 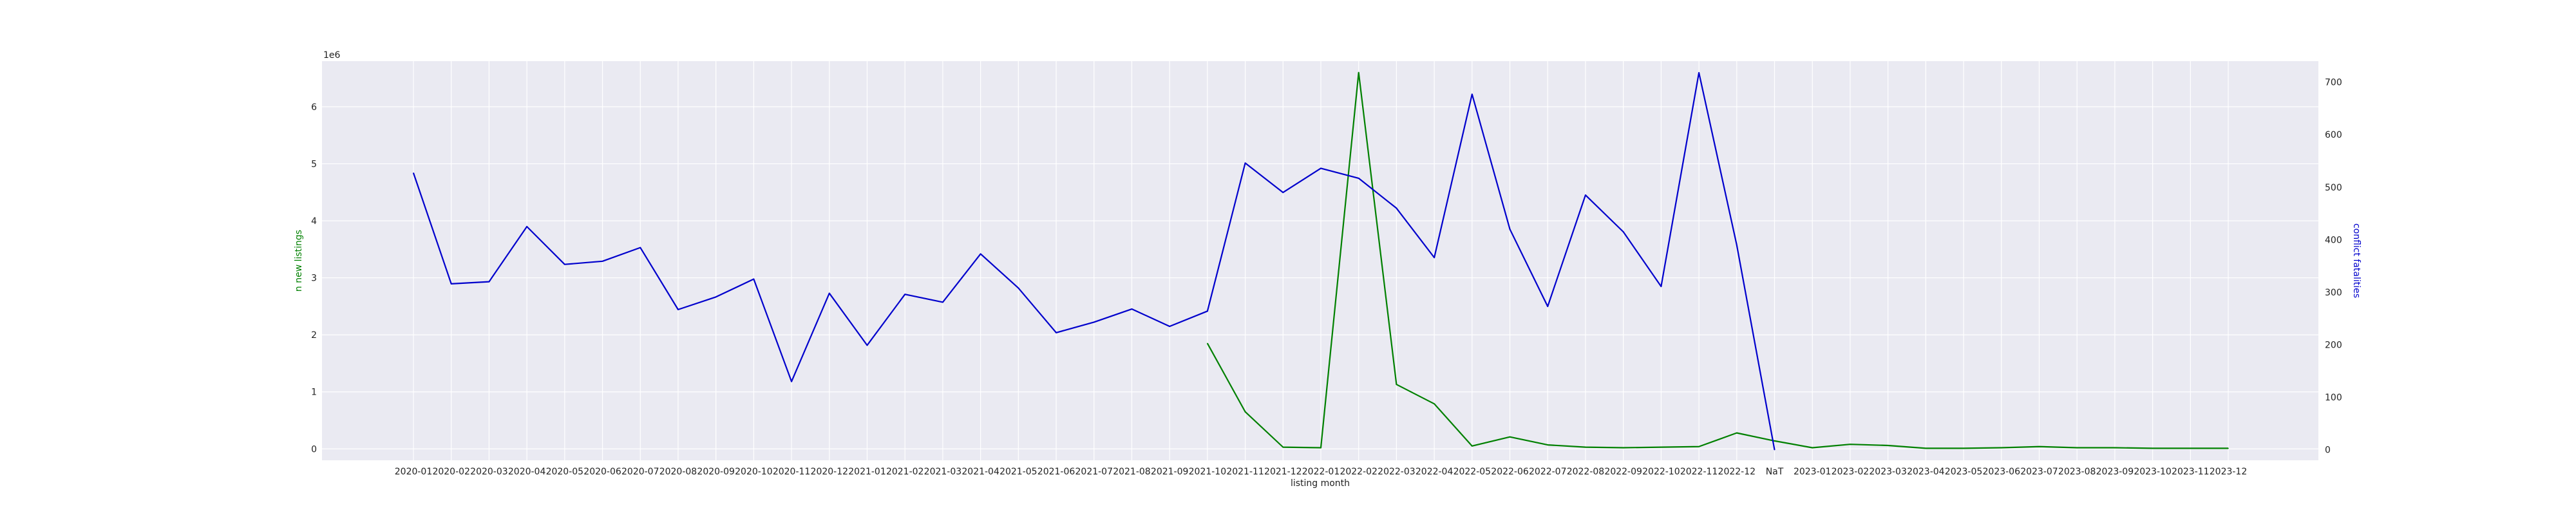 I want to click on left-y-tick-label: 0, so click(x=314, y=449).